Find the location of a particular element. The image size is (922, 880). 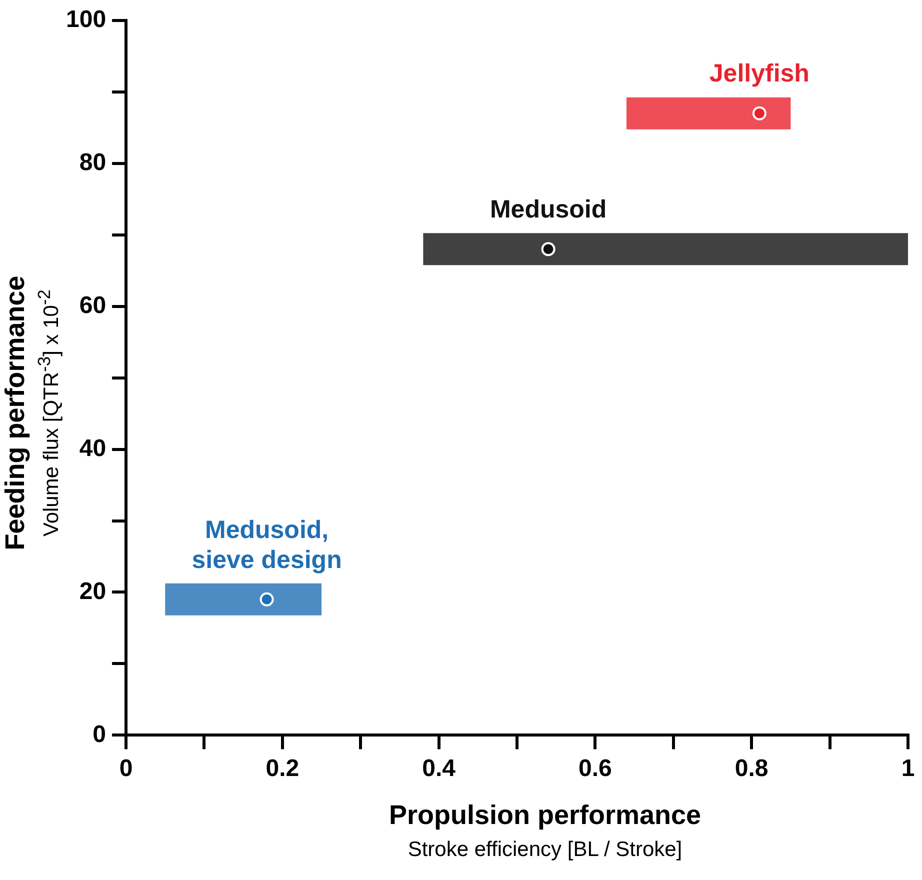

series-label: Jellyfish is located at coordinates (759, 74).